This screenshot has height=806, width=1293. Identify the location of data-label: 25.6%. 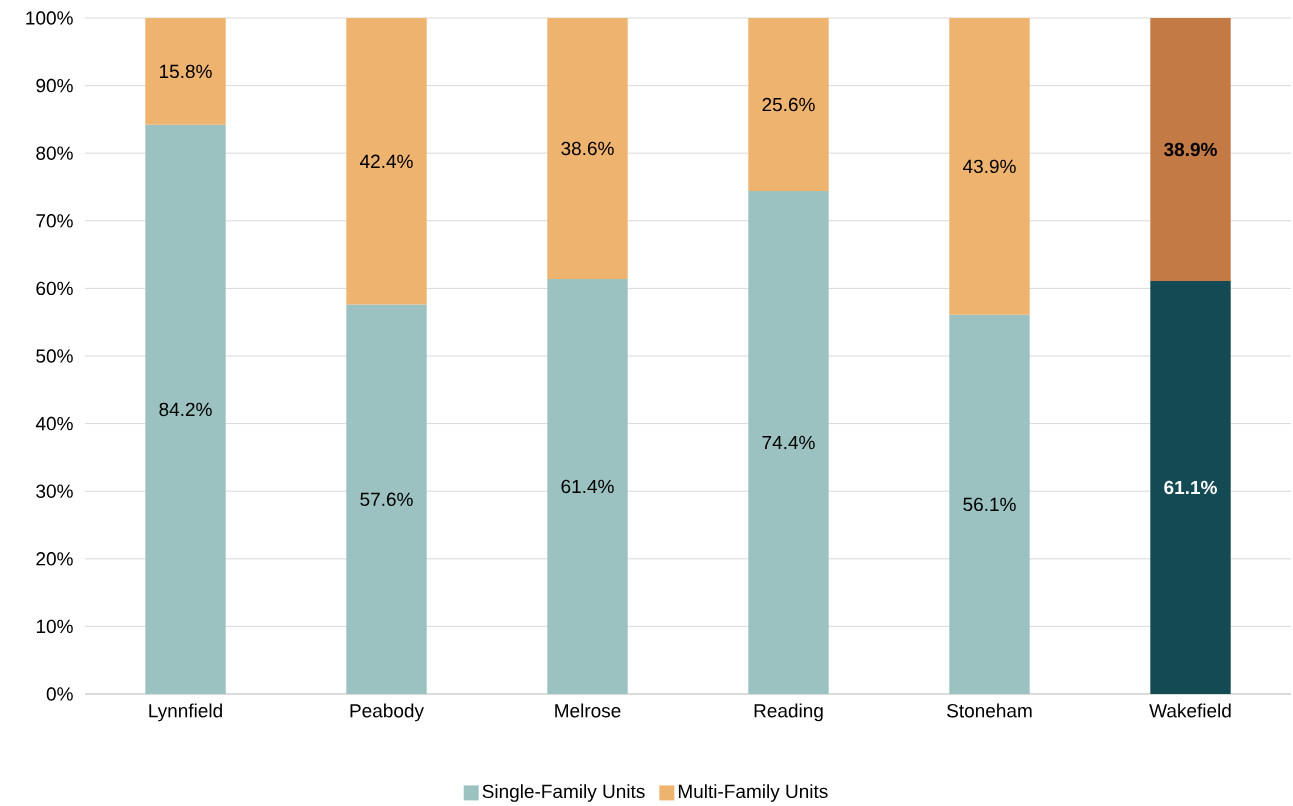
(788, 104).